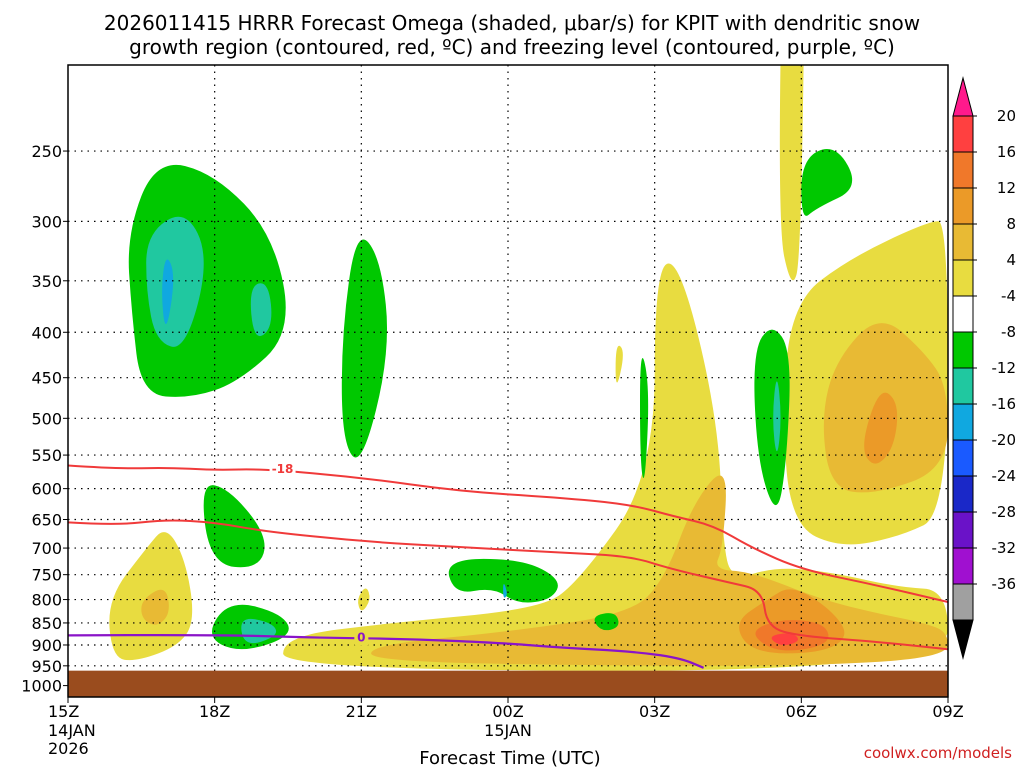 This screenshot has height=768, width=1024. I want to click on colorbar-label-9: -20, so click(1004, 440).